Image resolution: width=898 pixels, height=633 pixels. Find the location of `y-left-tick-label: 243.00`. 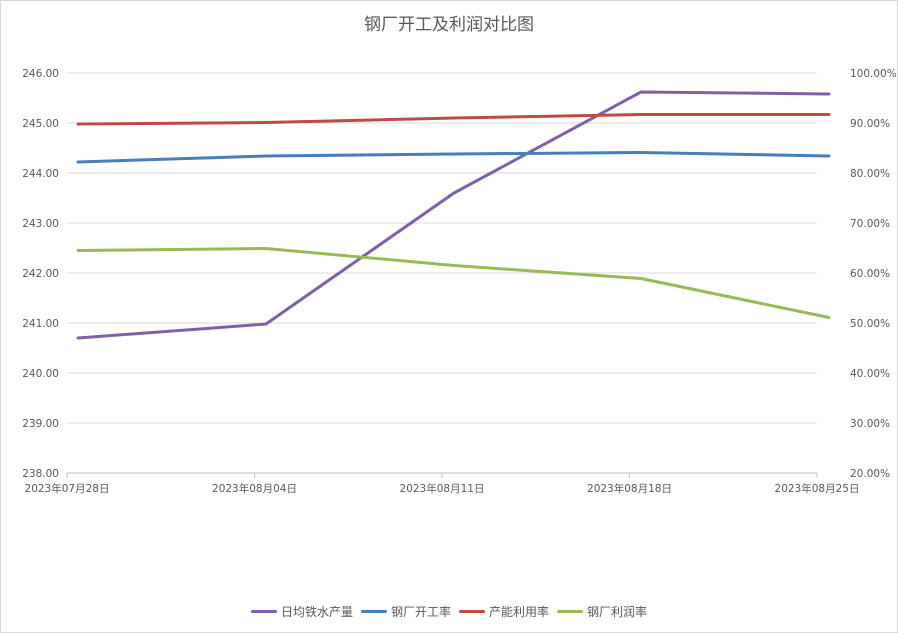

y-left-tick-label: 243.00 is located at coordinates (40, 224).